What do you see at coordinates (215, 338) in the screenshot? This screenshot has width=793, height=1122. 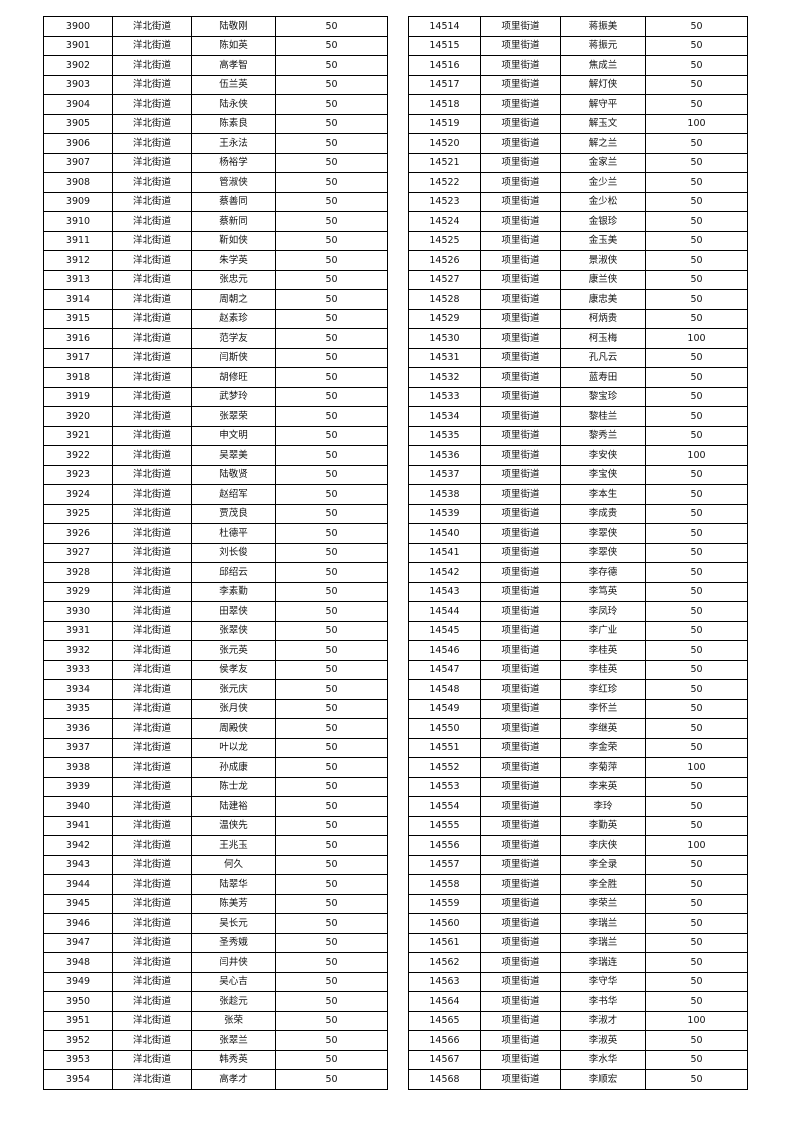 I see `table-row: 3916 洋北街道 范学友 50` at bounding box center [215, 338].